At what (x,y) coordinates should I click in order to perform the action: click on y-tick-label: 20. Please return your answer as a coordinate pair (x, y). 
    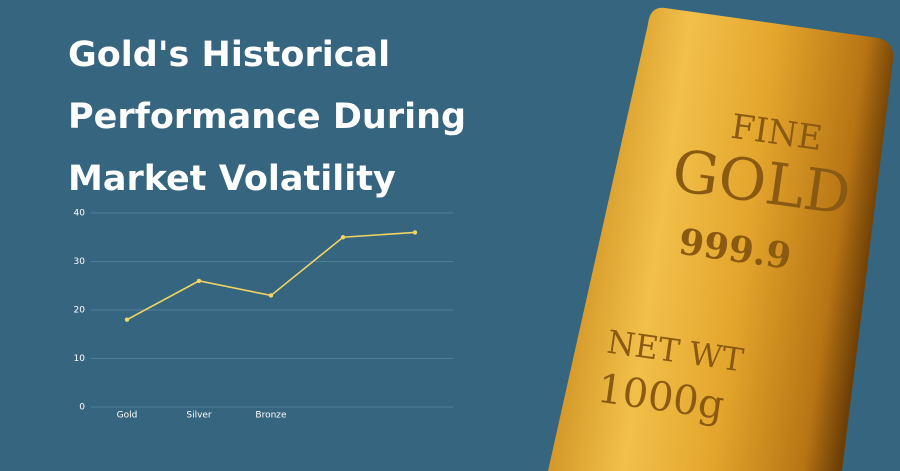
    Looking at the image, I should click on (80, 311).